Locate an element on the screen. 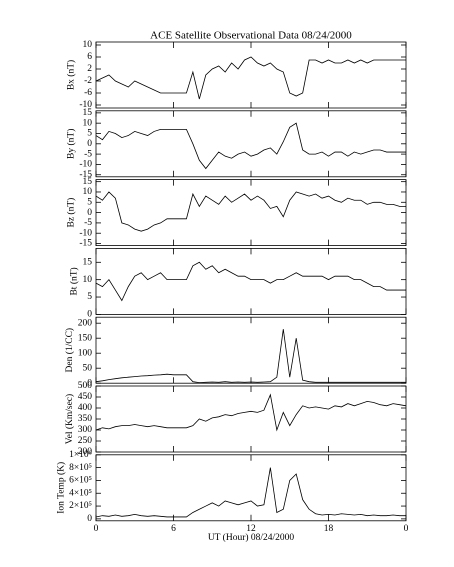  y-axis-label: Ion Temp (K) is located at coordinates (60, 488).